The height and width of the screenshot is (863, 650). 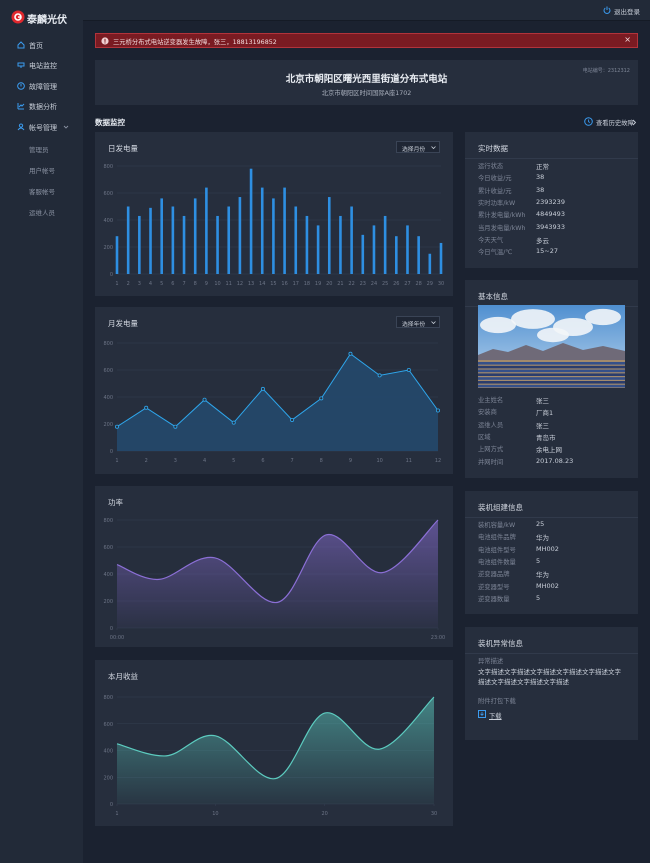 What do you see at coordinates (547, 548) in the screenshot?
I see `info-value: MH002` at bounding box center [547, 548].